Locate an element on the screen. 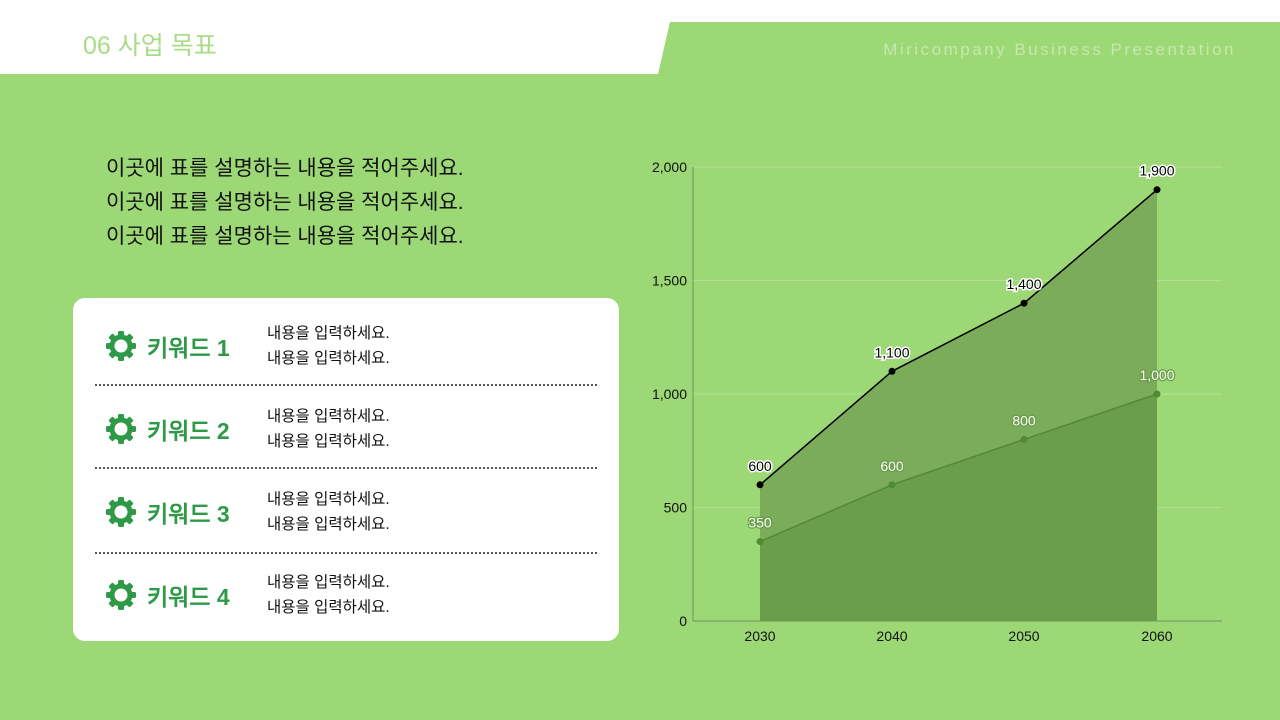 This screenshot has height=720, width=1280. x-tick-label: 2060 is located at coordinates (1156, 636).